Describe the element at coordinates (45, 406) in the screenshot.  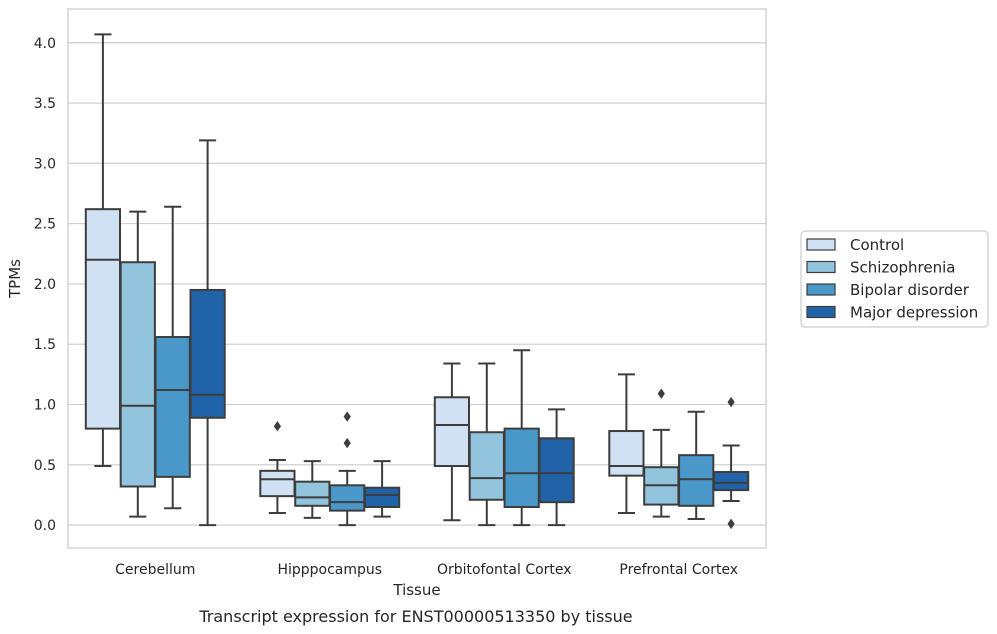
I see `y-tick-label: 1.0` at that location.